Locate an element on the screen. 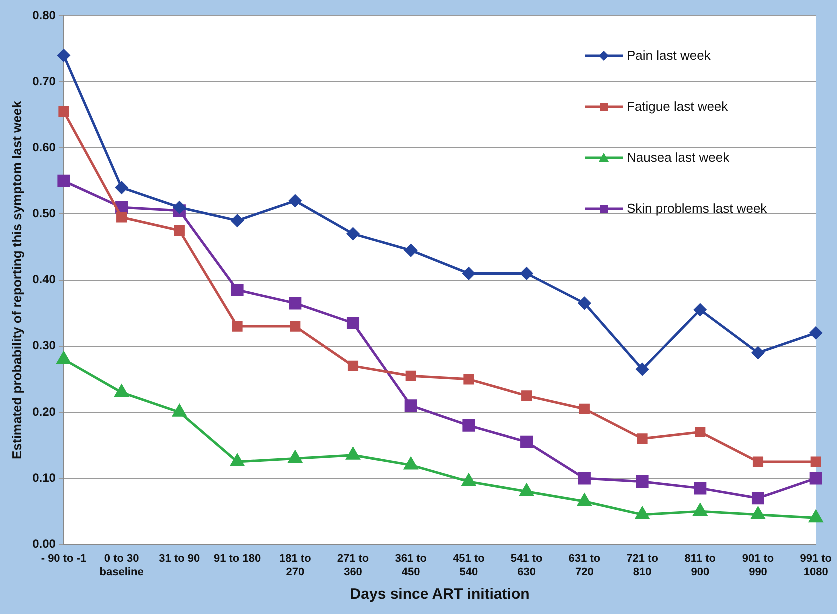 This screenshot has width=837, height=614. x-tick-label: 901 to 990 is located at coordinates (758, 565).